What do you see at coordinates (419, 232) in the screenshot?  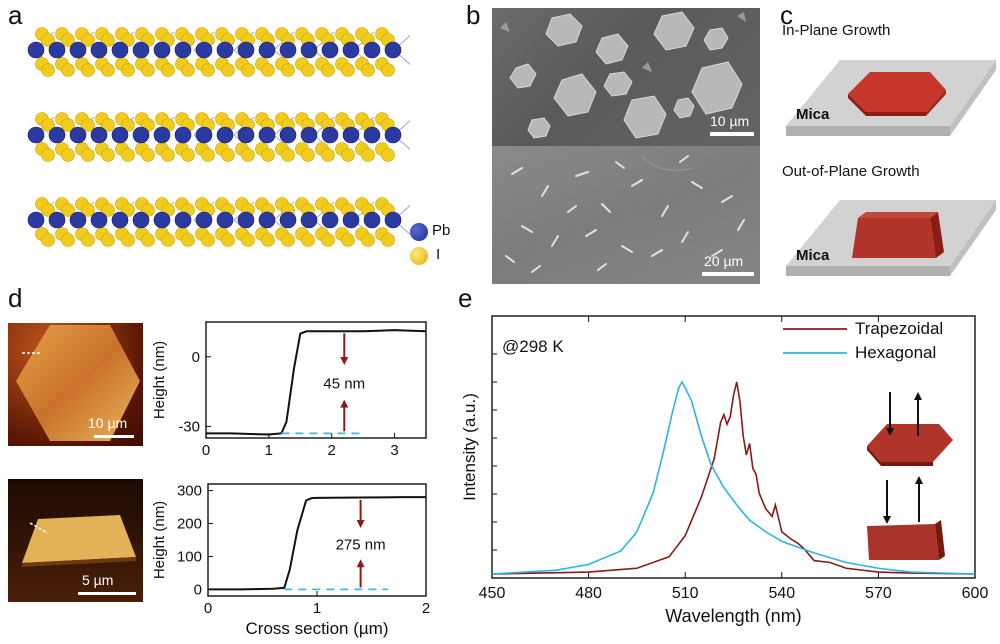 I see `pb-legend-icon` at bounding box center [419, 232].